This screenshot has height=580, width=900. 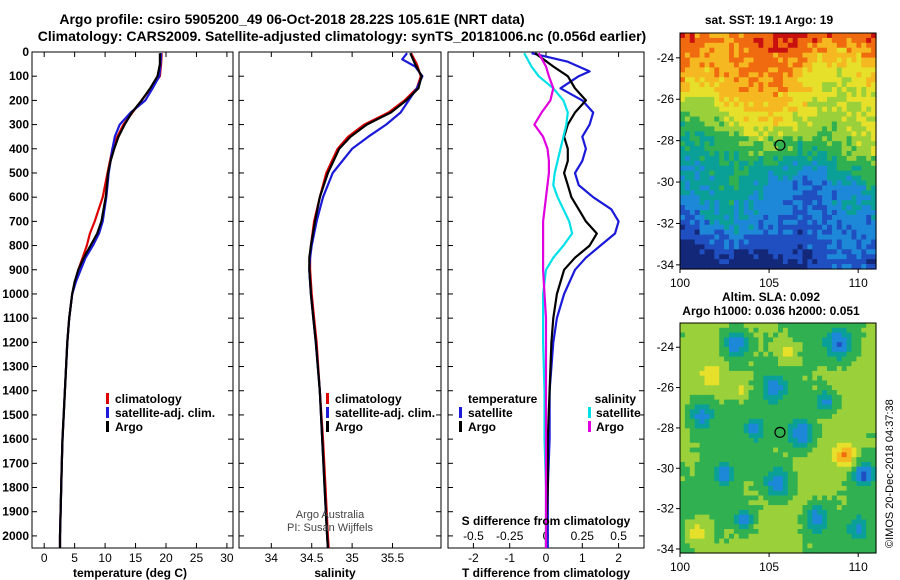 I want to click on legend-label-s-satellite: satellite, so click(x=618, y=413).